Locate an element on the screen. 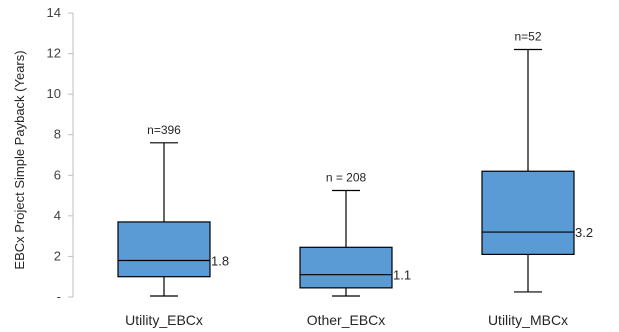  category-label: Other_EBCx is located at coordinates (346, 320).